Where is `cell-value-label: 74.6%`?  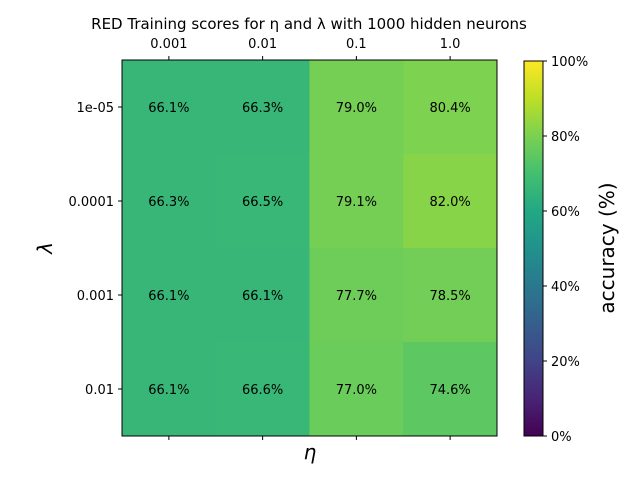
cell-value-label: 74.6% is located at coordinates (449, 390).